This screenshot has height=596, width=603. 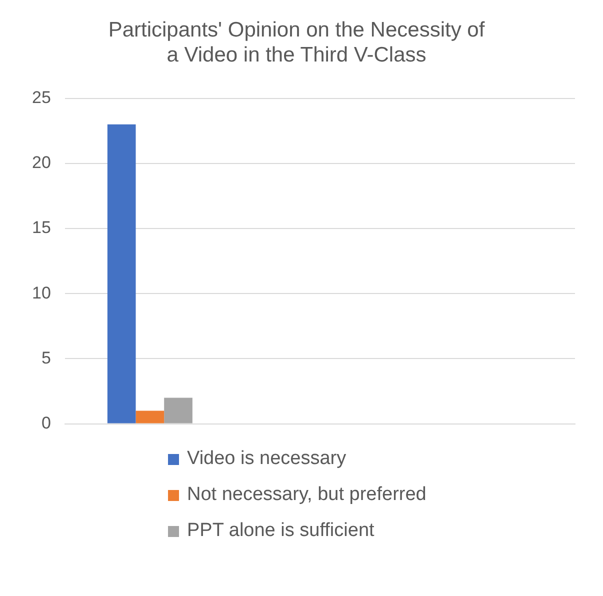 I want to click on legend-label: Video is necessary, so click(x=266, y=459).